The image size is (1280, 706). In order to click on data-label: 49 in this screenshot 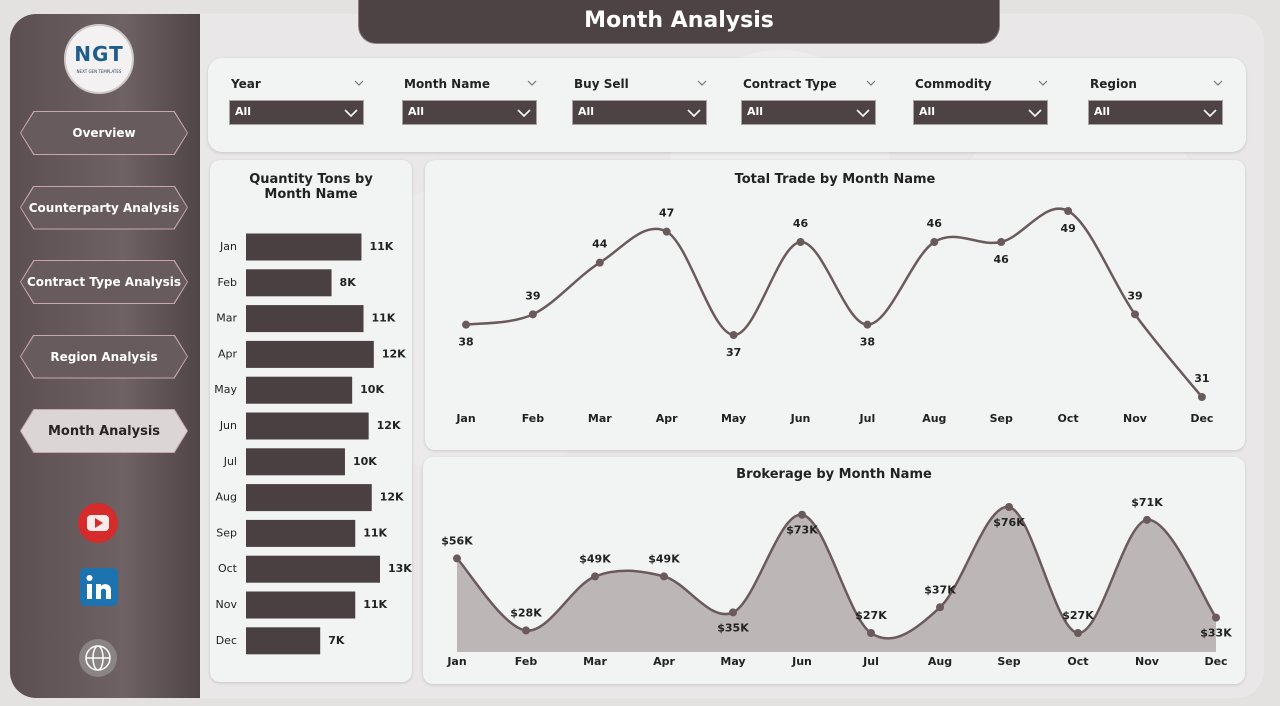, I will do `click(1067, 228)`.